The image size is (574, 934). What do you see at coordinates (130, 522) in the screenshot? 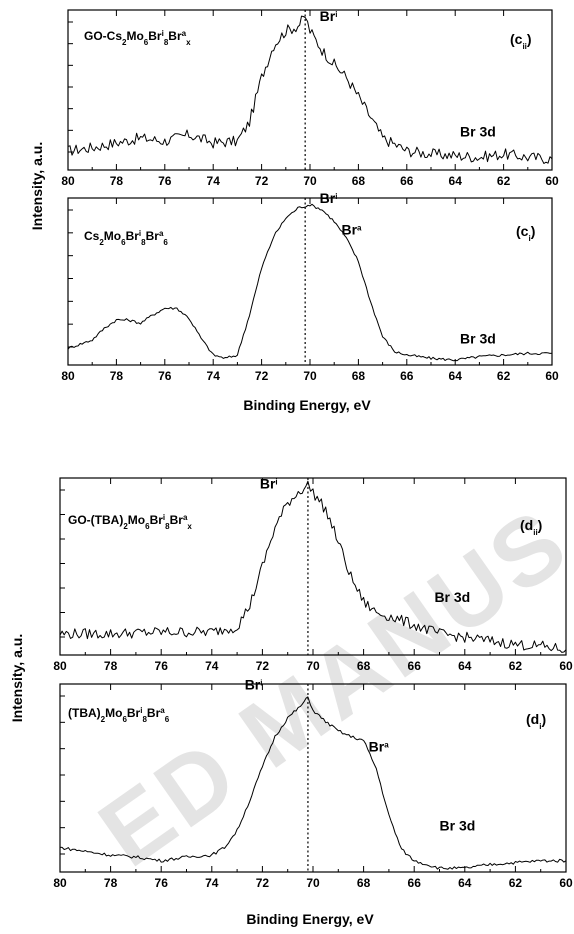
I see `sample-title: GO-(TBA)2Mo6Bri8Brax` at bounding box center [130, 522].